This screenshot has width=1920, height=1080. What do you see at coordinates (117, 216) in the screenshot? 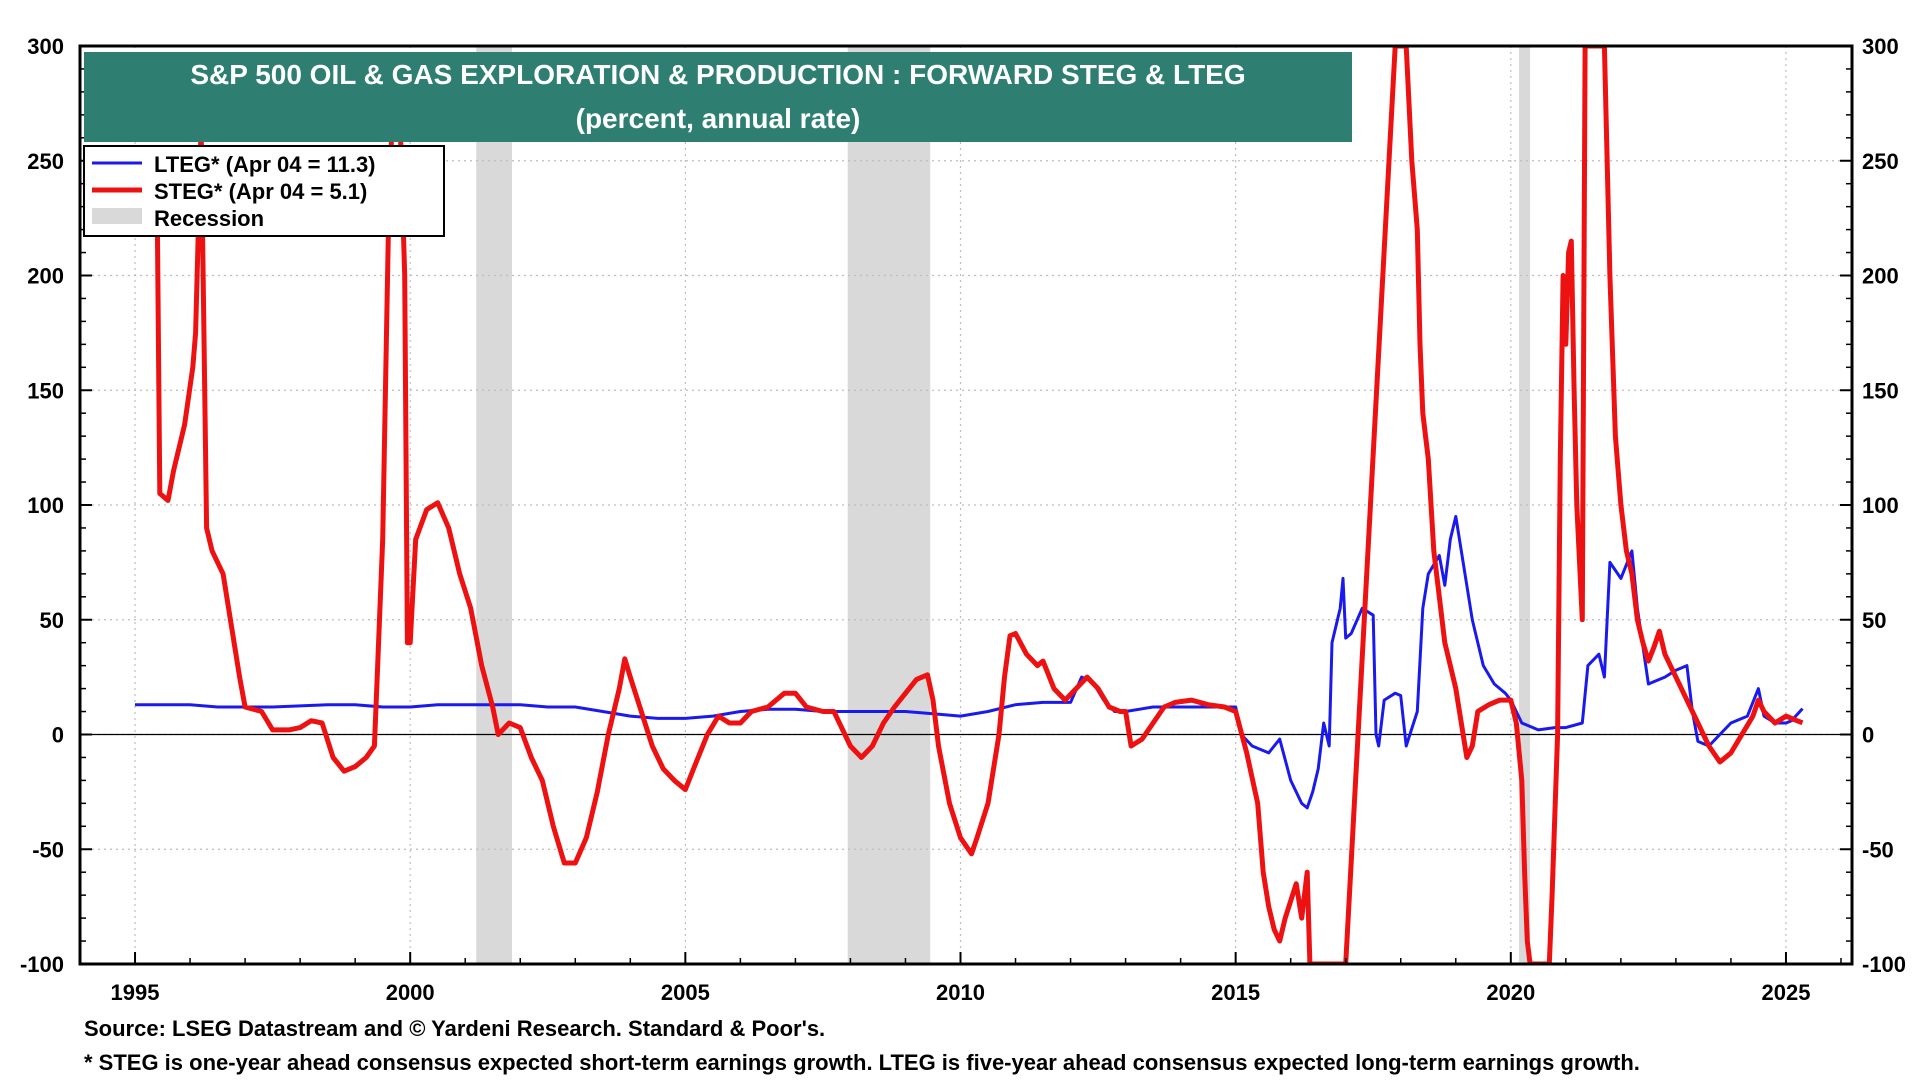
I see `legend-swatch-recession` at bounding box center [117, 216].